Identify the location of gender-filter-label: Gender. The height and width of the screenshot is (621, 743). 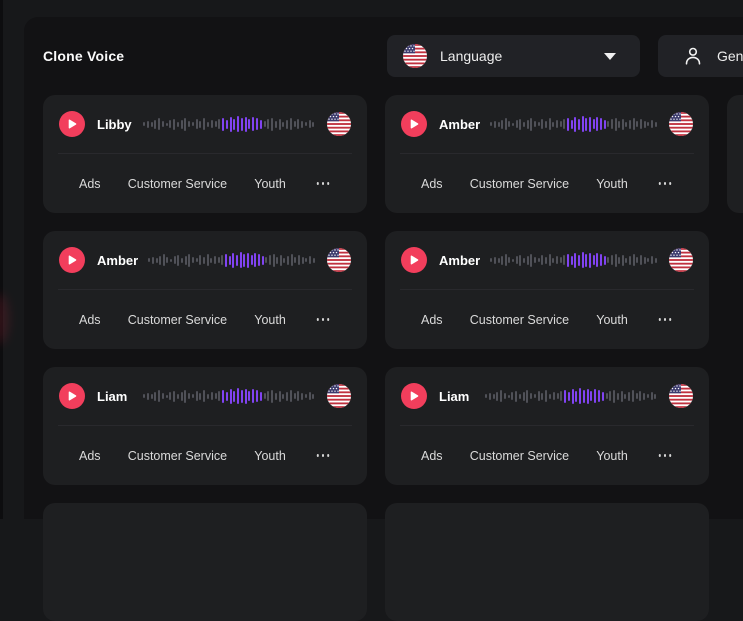
(730, 56).